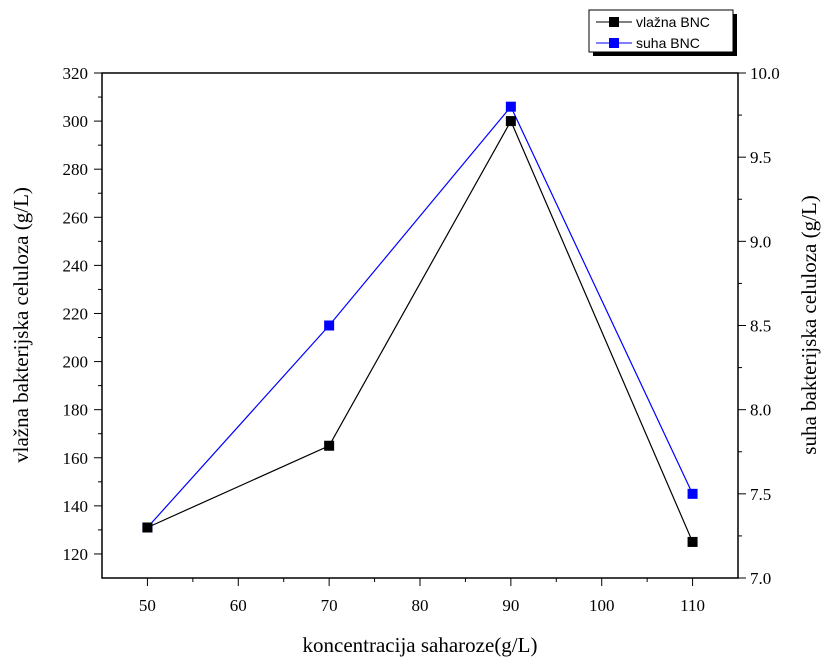 Image resolution: width=825 pixels, height=661 pixels. What do you see at coordinates (76, 313) in the screenshot?
I see `left-tick-label: 220` at bounding box center [76, 313].